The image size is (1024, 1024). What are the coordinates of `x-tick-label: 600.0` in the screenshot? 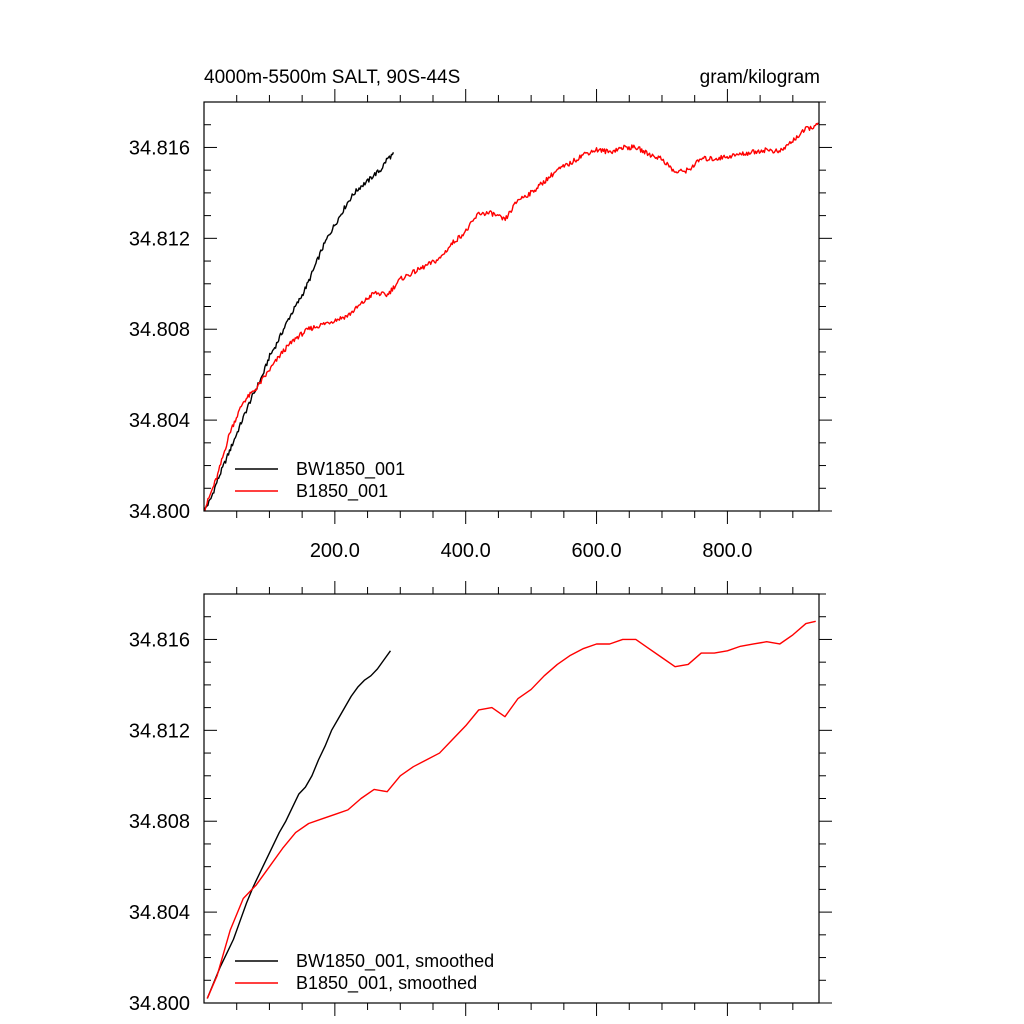 It's located at (597, 551).